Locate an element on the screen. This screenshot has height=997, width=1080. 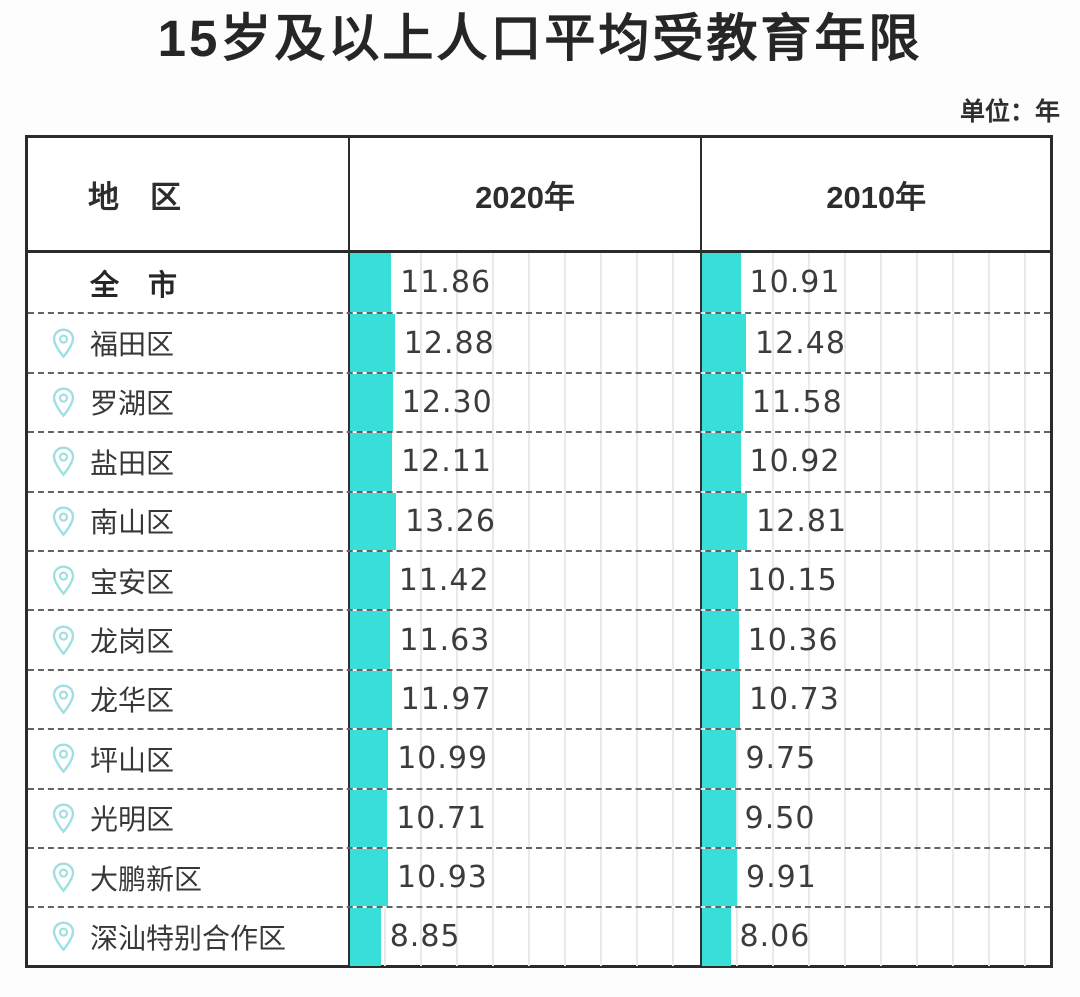
page-title: 15岁及以上人口平均受教育年限 is located at coordinates (540, 38).